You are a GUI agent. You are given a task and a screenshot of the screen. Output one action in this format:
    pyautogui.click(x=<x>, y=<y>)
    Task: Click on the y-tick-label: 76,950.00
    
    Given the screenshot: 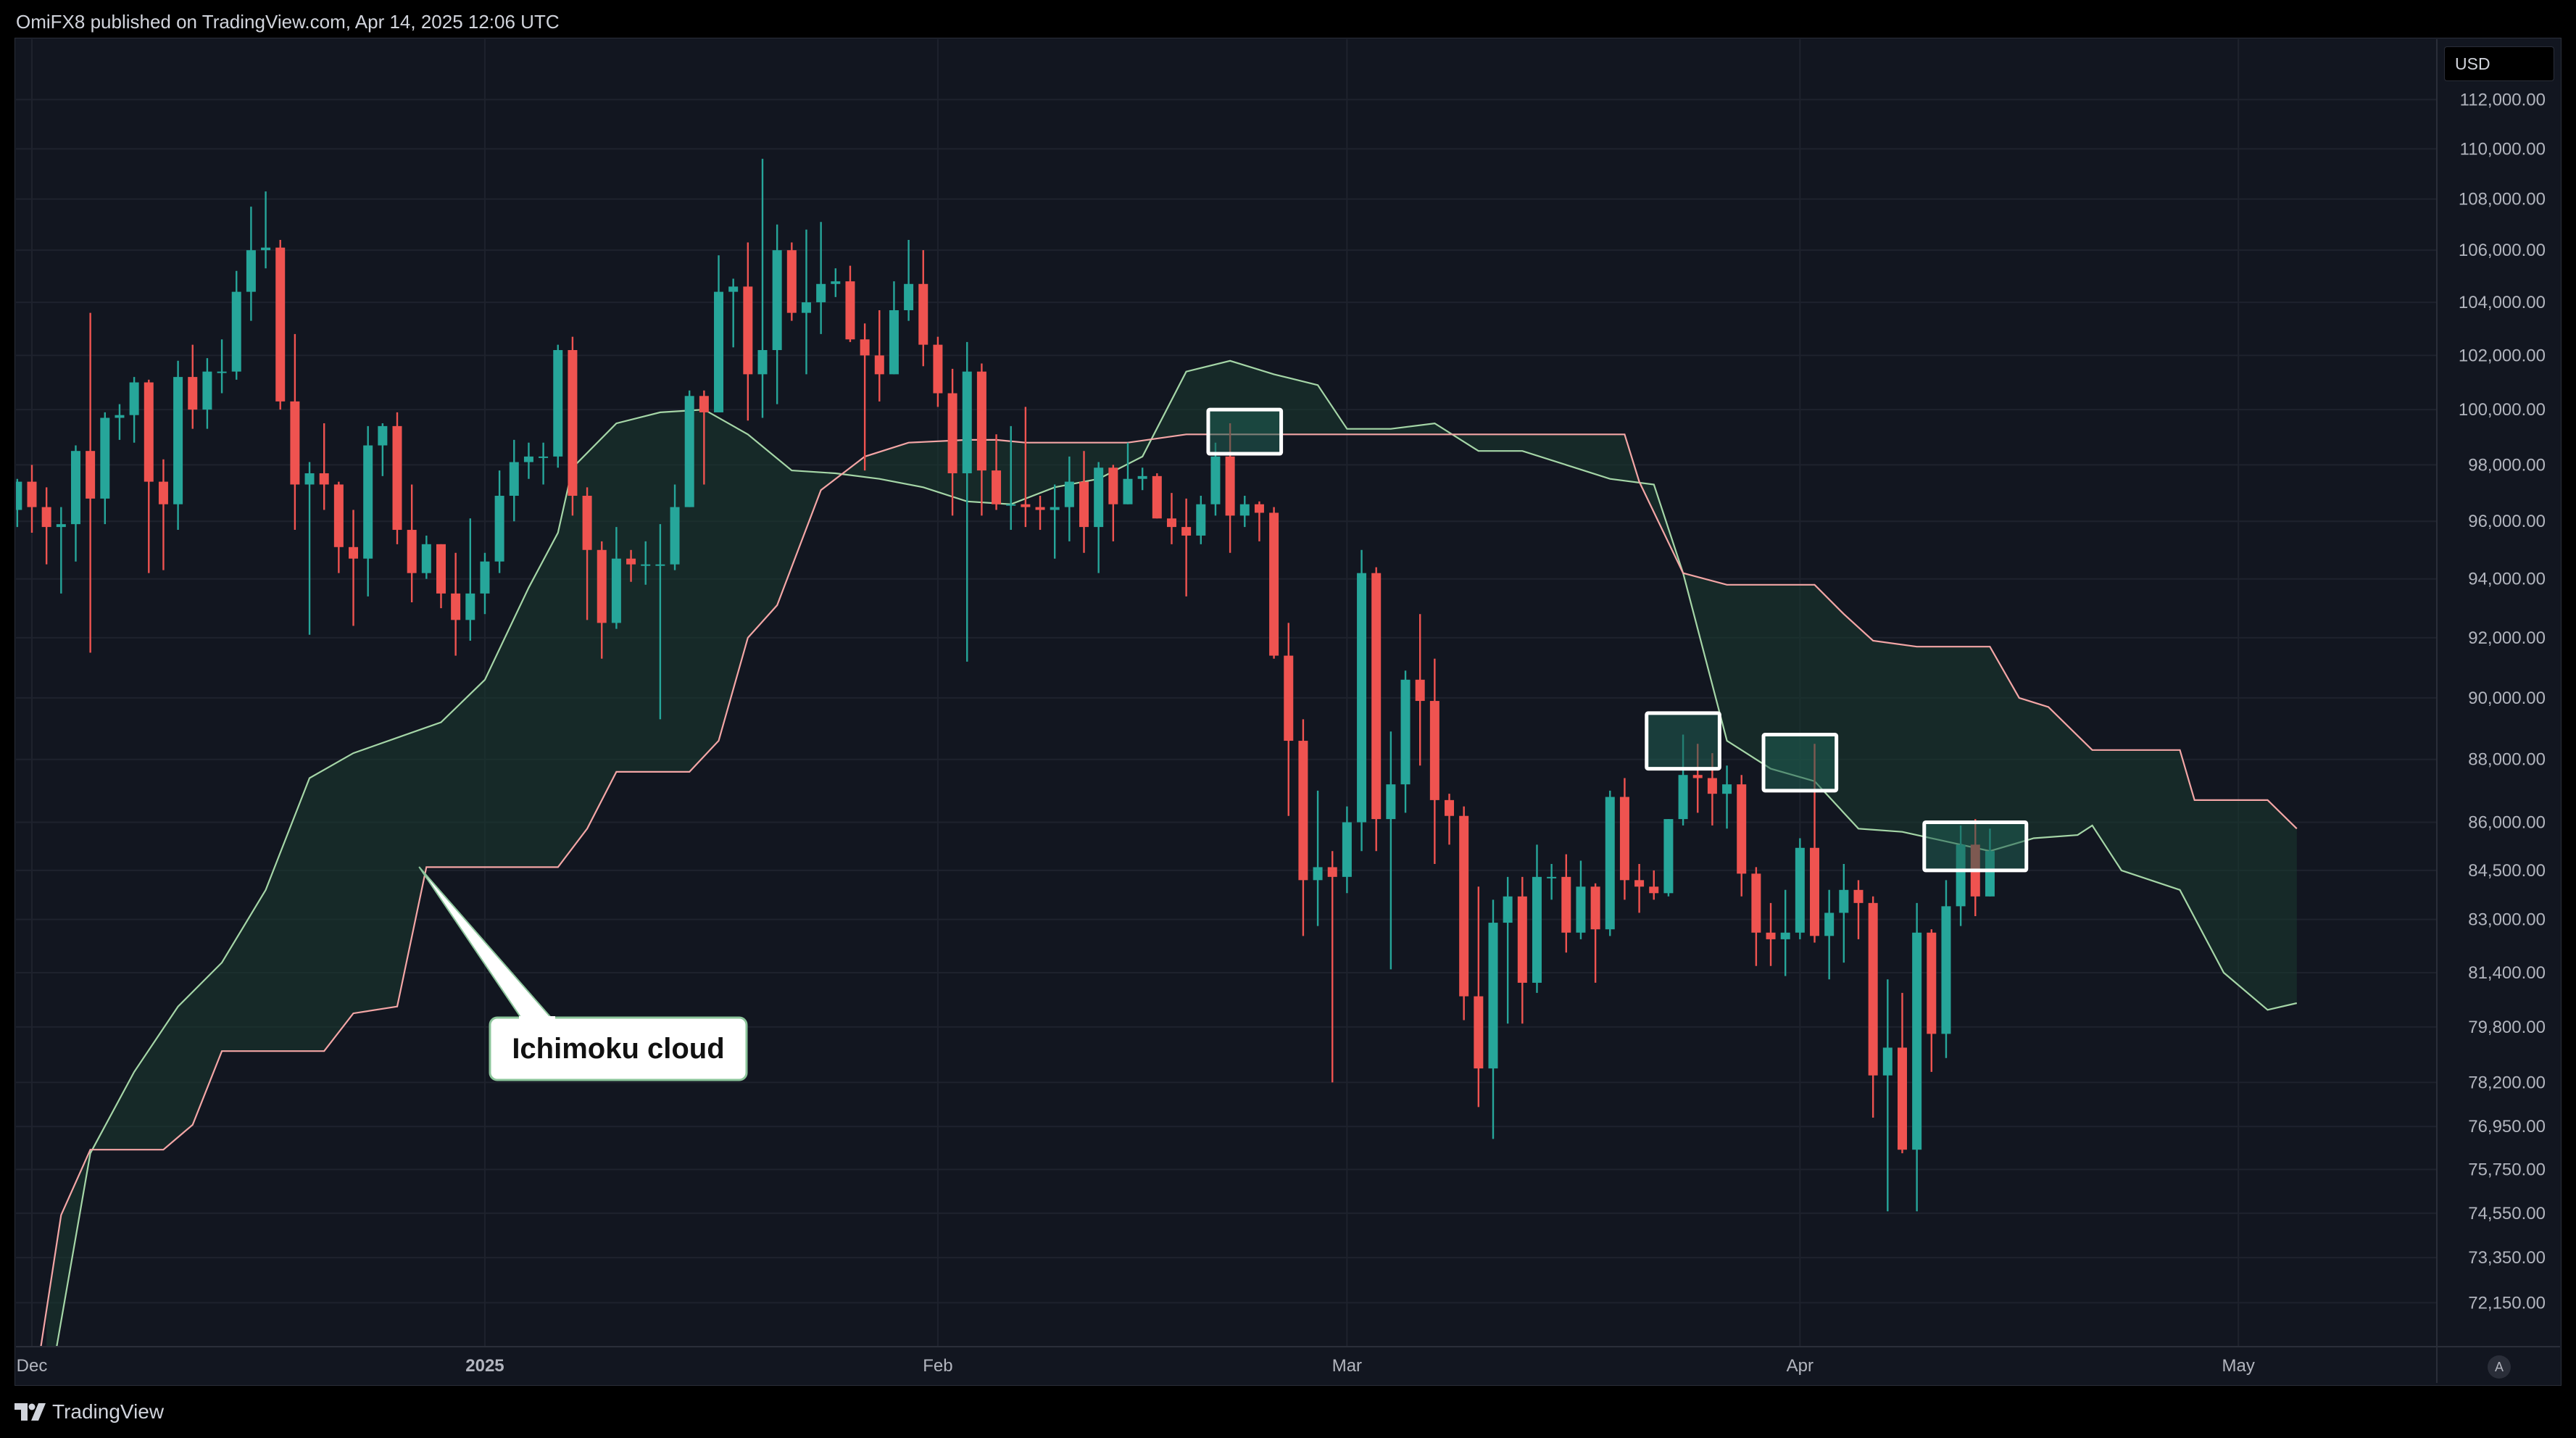 What is the action you would take?
    pyautogui.click(x=2507, y=1126)
    